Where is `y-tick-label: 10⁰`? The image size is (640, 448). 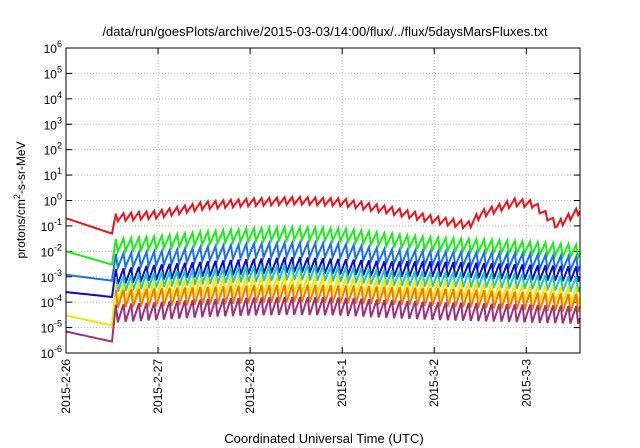
y-tick-label: 10⁰ is located at coordinates (53, 200).